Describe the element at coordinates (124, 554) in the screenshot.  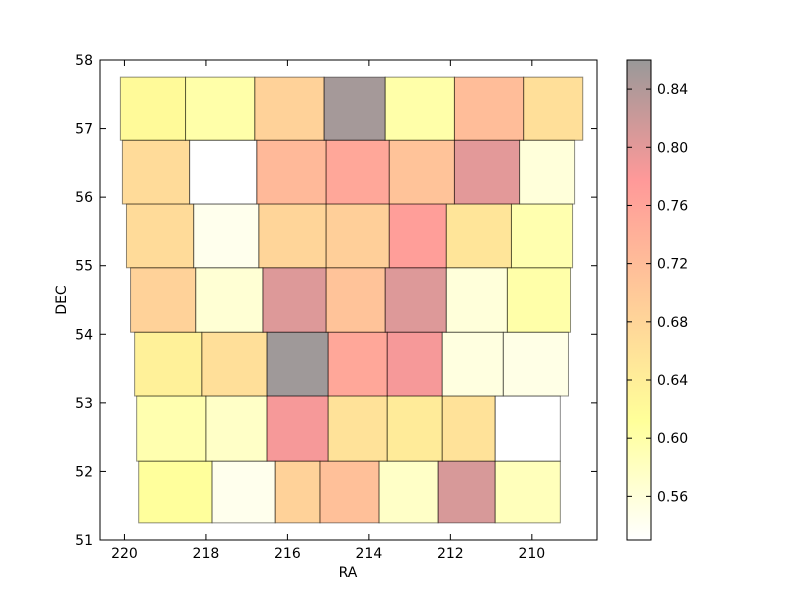
I see `x-tick-label: 220` at that location.